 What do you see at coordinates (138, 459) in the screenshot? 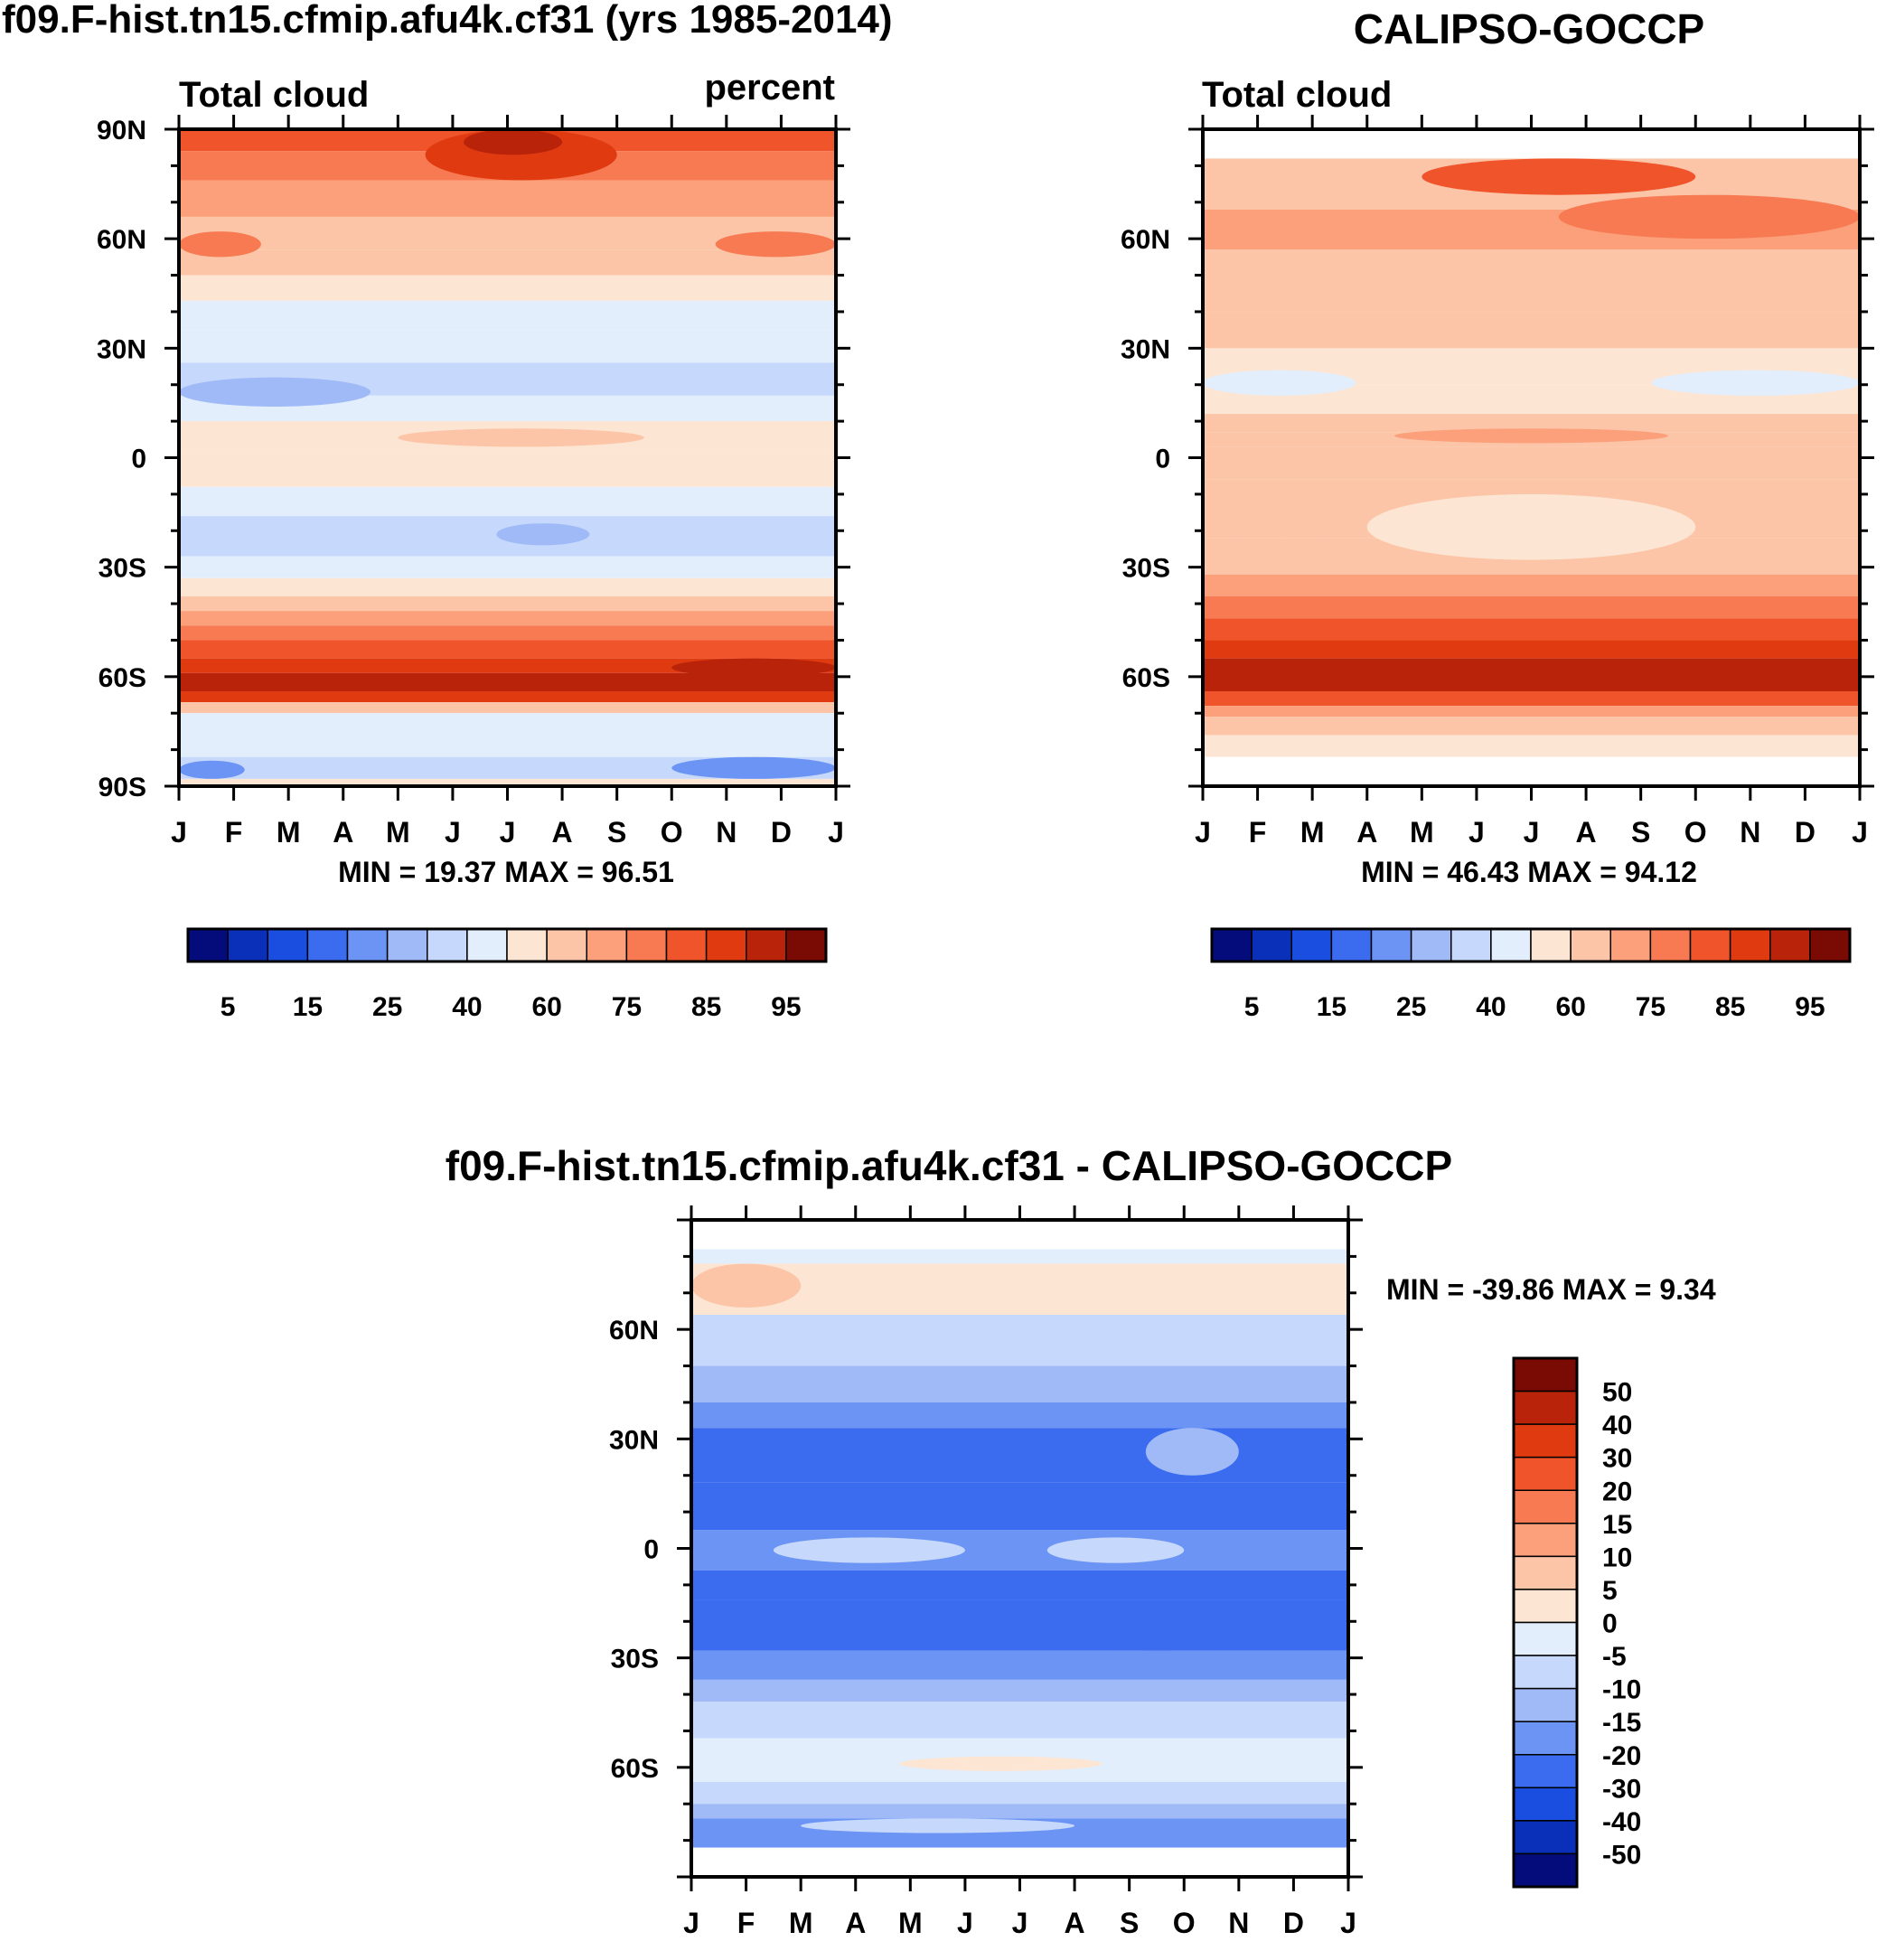
I see `y-tick-label: 0` at bounding box center [138, 459].